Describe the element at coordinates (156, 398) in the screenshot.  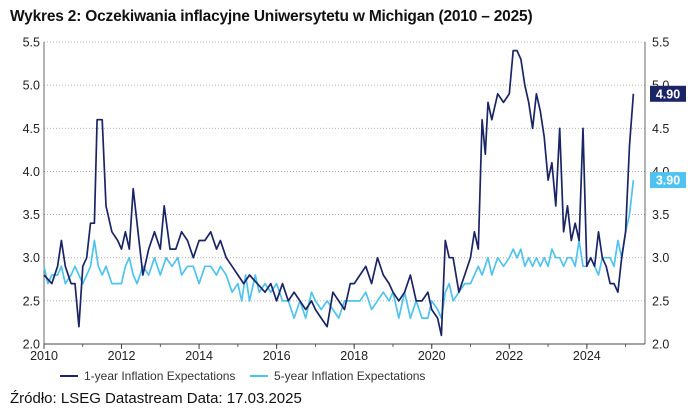
I see `source-note: Źródło: LSEG Datastream Data: 17.03.2025` at that location.